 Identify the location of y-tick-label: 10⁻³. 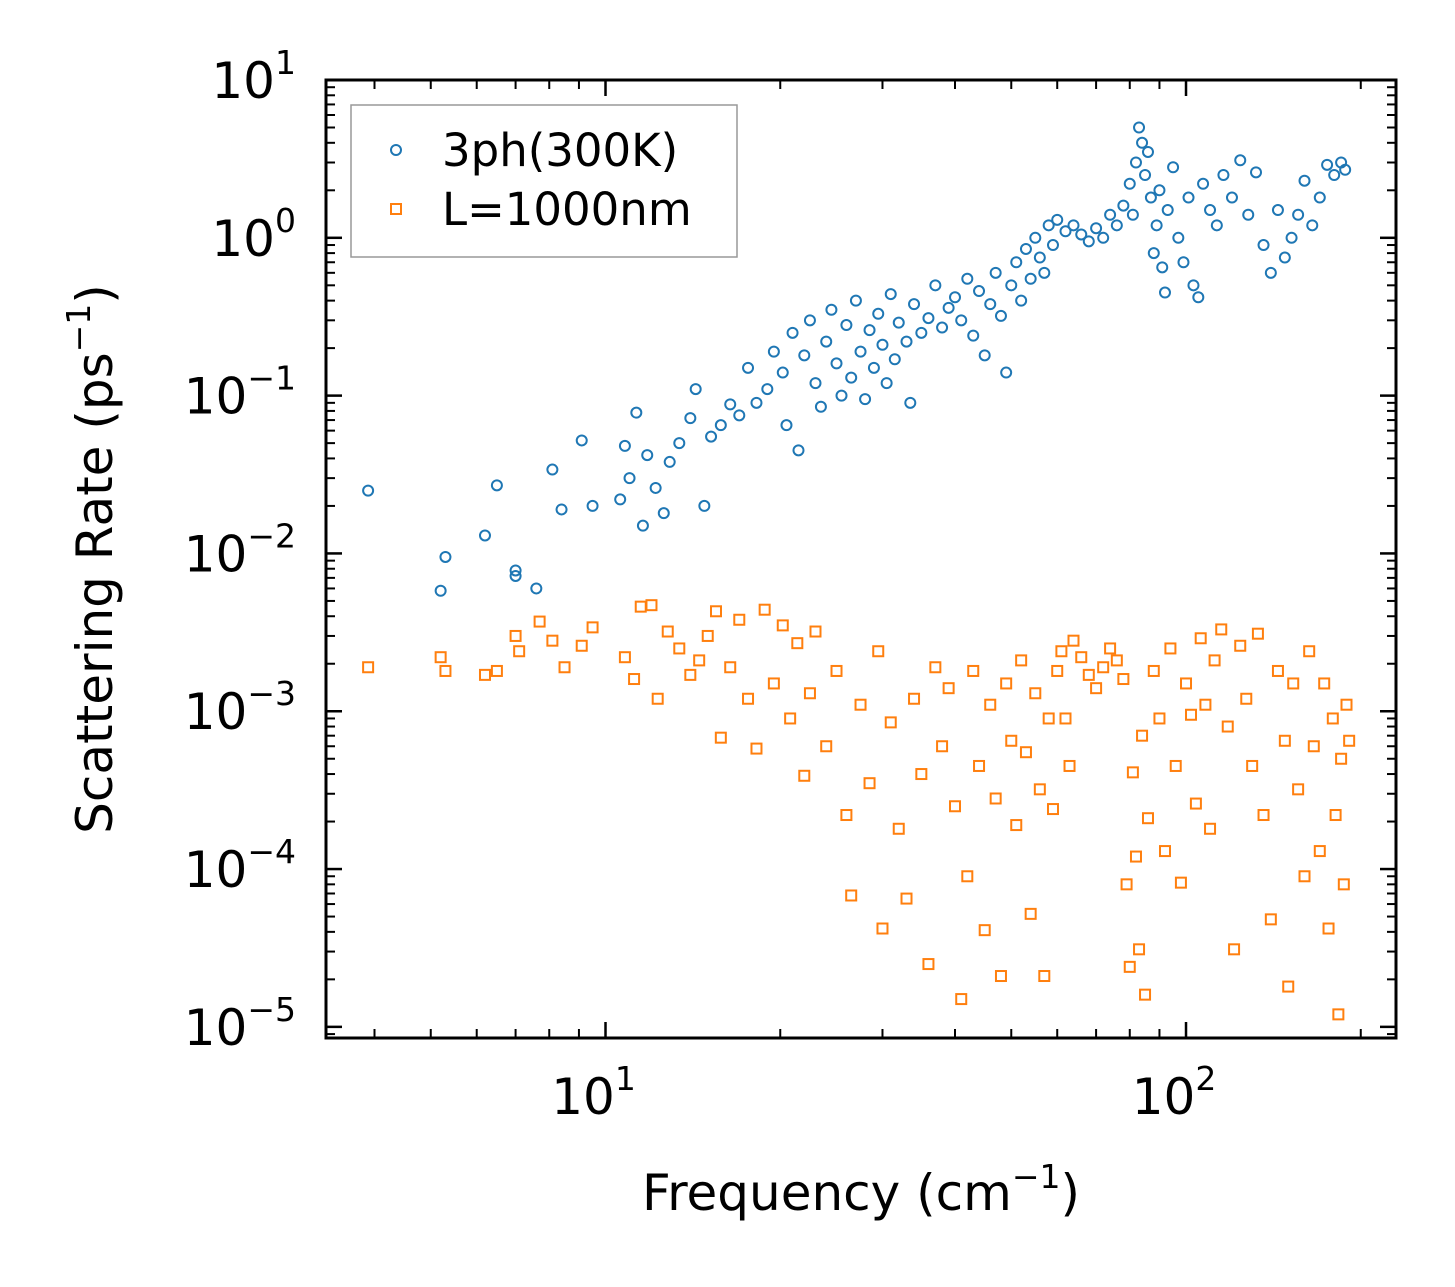
(240, 707).